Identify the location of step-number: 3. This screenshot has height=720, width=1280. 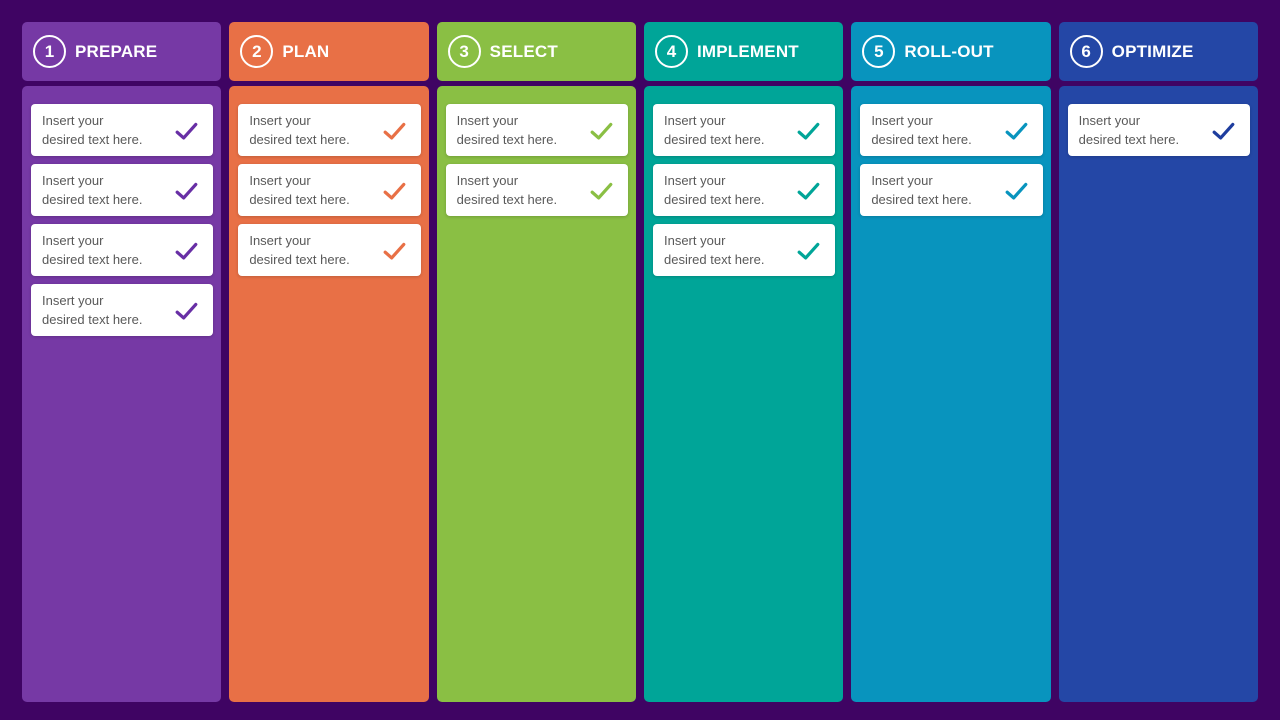
(464, 51).